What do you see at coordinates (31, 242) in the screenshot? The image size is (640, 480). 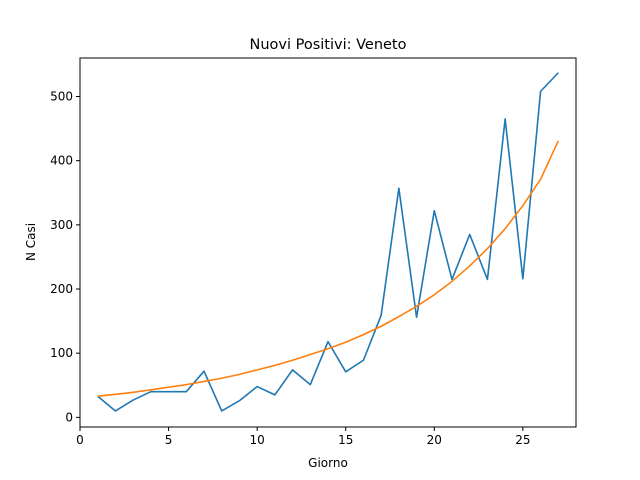 I see `y-axis-label: N Casi` at bounding box center [31, 242].